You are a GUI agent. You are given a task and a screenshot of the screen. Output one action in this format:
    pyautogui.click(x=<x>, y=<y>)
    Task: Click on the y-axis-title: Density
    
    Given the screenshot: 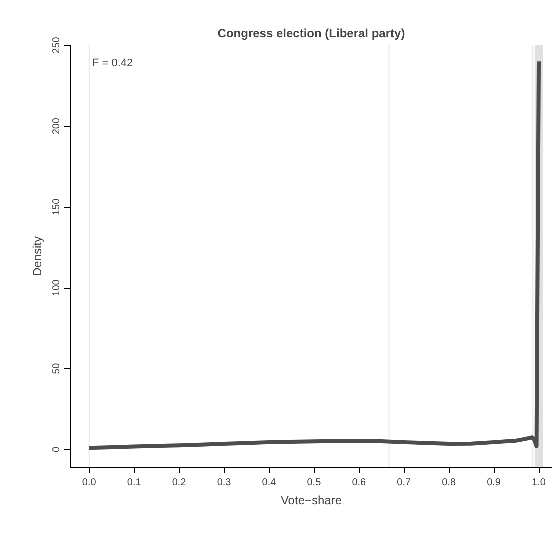 What is the action you would take?
    pyautogui.click(x=37, y=256)
    